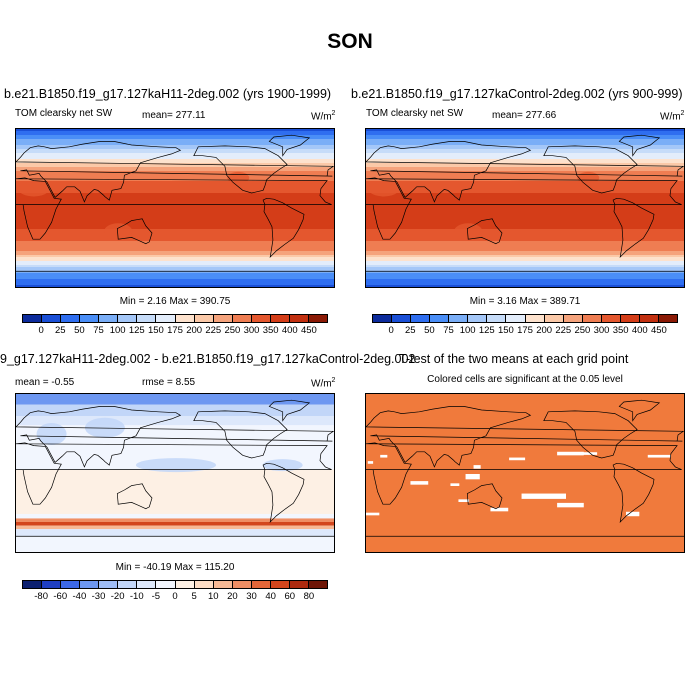 This screenshot has width=700, height=700. I want to click on ticks-tr-label-12: 350, so click(620, 330).